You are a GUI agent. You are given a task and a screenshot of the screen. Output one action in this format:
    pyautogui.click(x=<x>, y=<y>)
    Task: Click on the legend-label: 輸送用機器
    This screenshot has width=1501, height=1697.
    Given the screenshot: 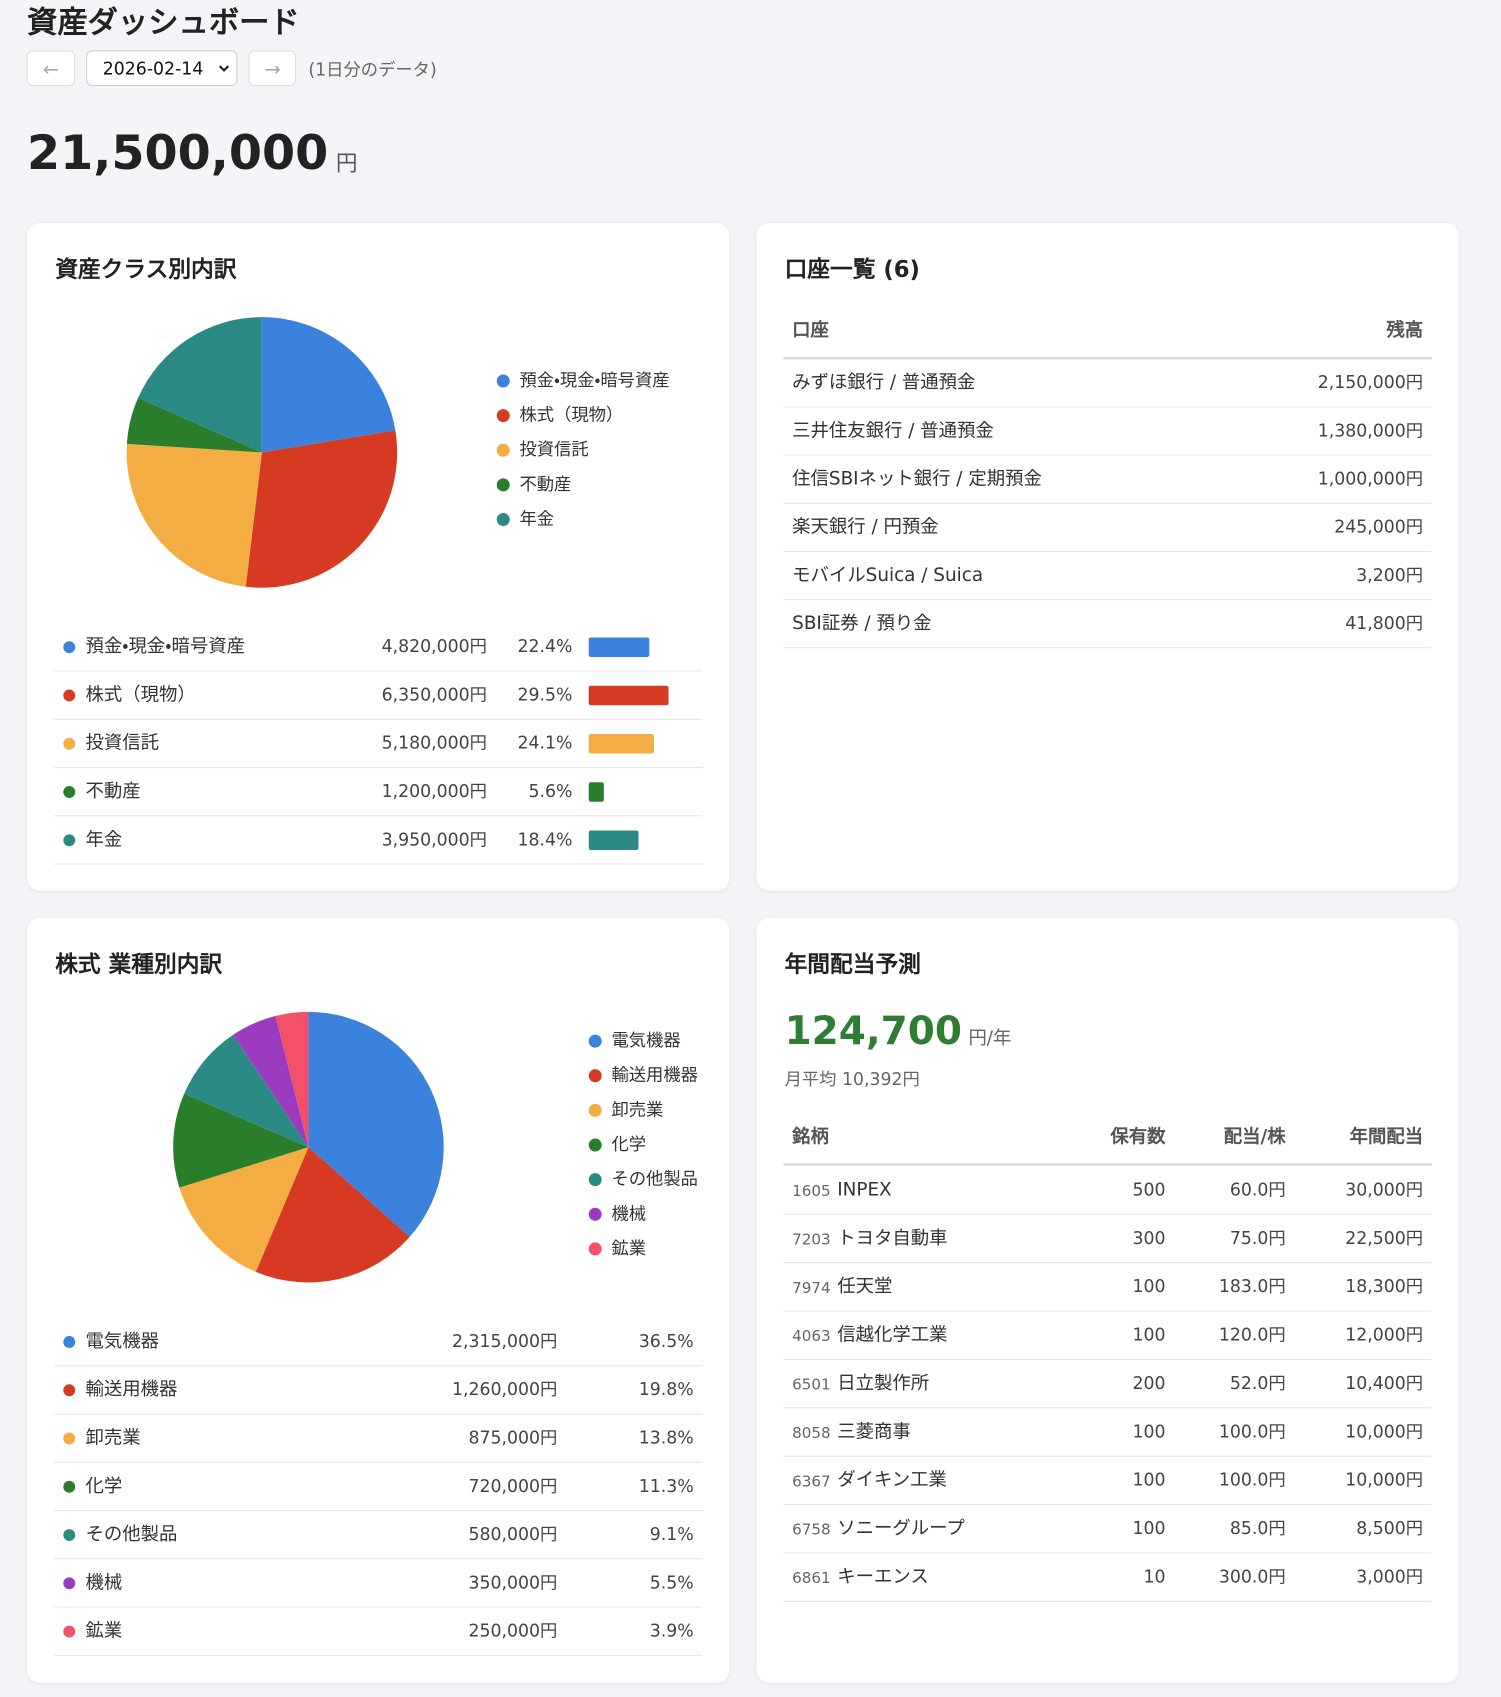 What is the action you would take?
    pyautogui.click(x=654, y=1076)
    